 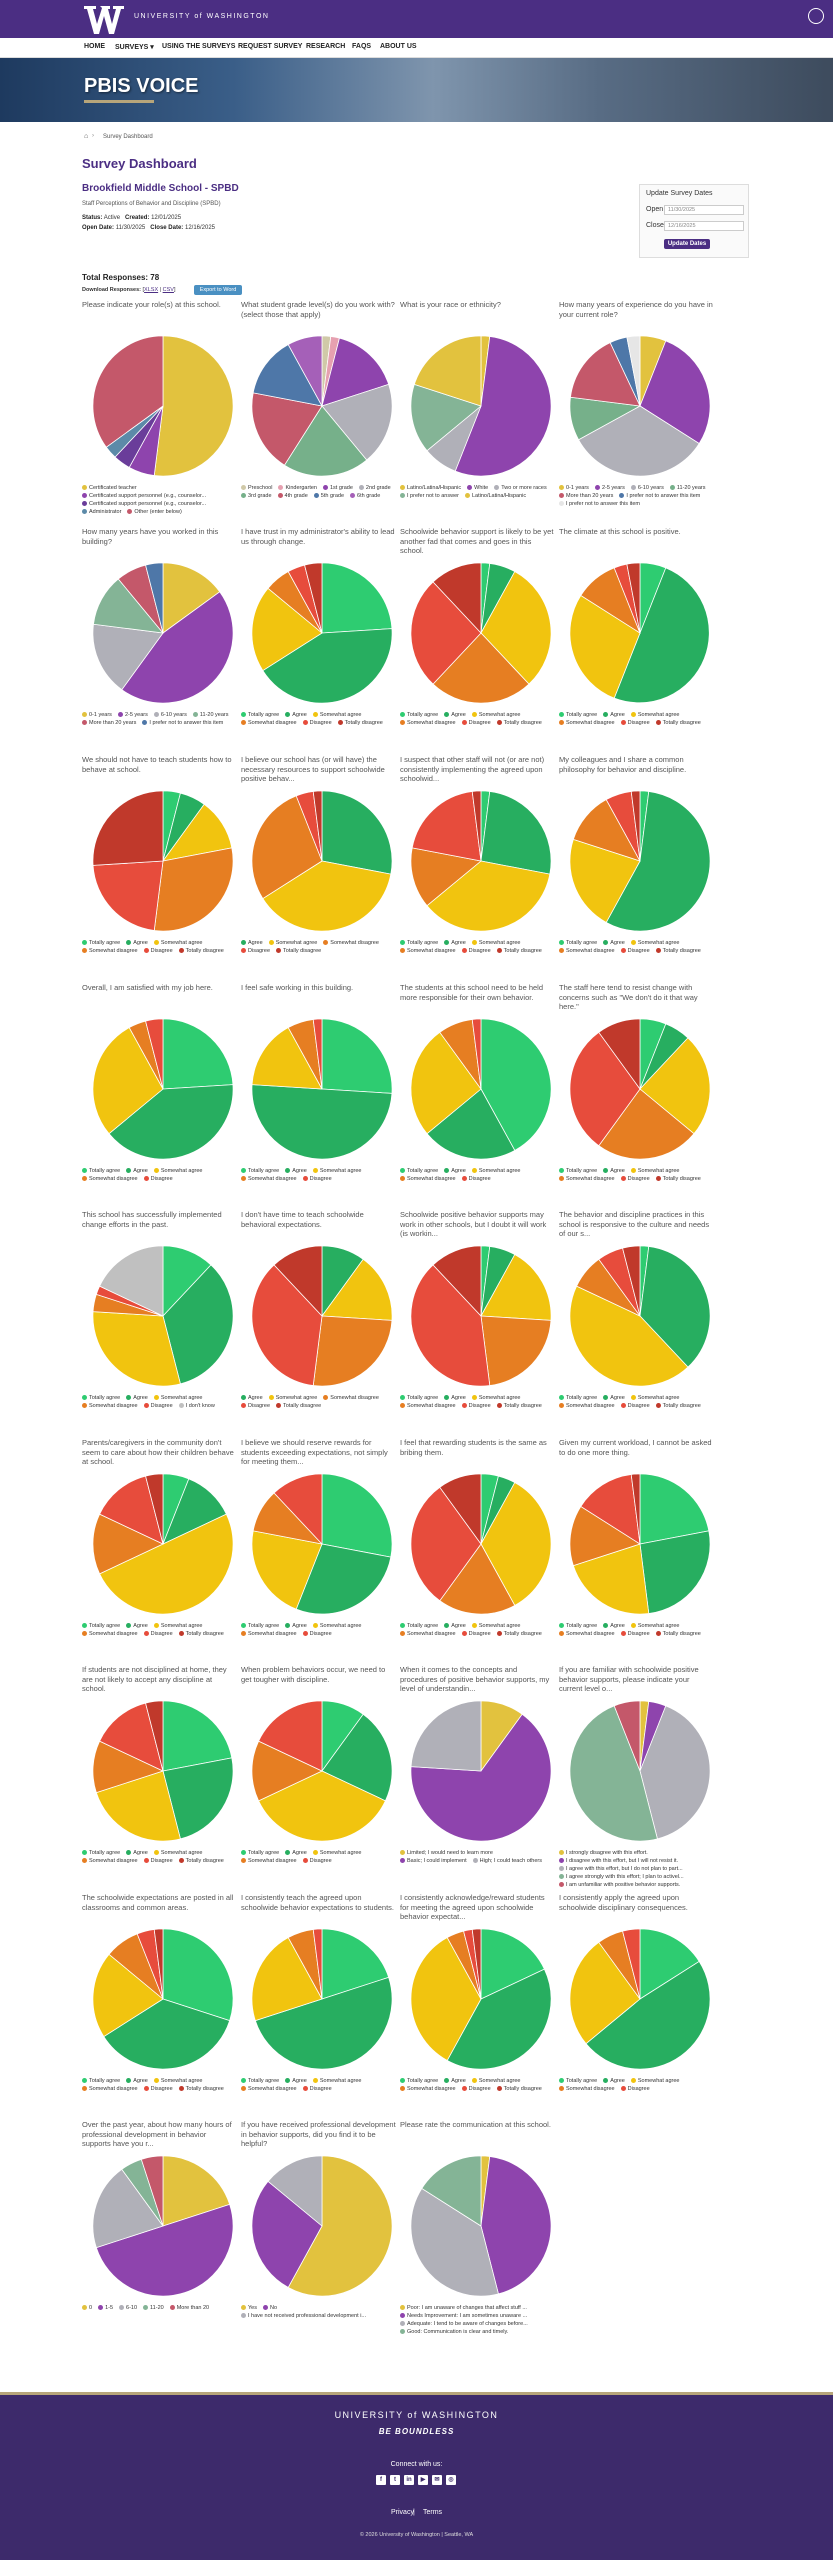 I want to click on legend-item: 2nd grade, so click(x=374, y=488).